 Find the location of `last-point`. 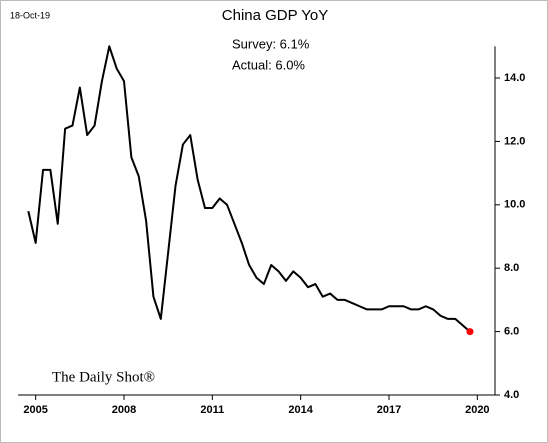

last-point is located at coordinates (470, 332).